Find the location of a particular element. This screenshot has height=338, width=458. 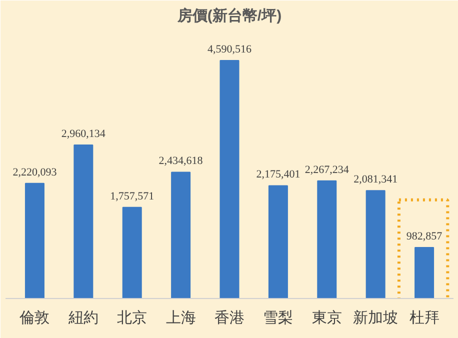

data-label: 2,960,134 is located at coordinates (83, 134).